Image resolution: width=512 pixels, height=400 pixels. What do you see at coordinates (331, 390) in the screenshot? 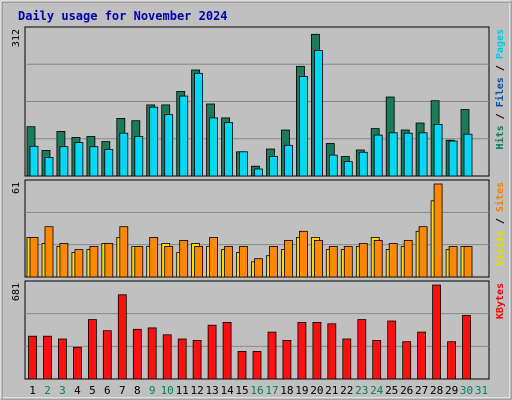
I see `day-label-21: 21` at bounding box center [331, 390].